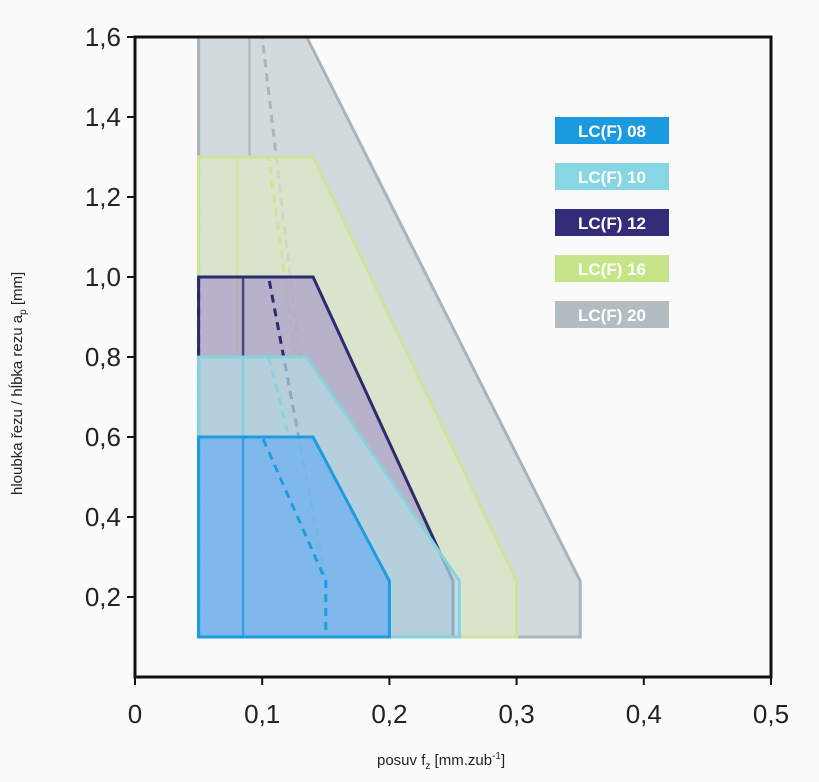  What do you see at coordinates (503, 760) in the screenshot?
I see `x-axis-label-end: ]` at bounding box center [503, 760].